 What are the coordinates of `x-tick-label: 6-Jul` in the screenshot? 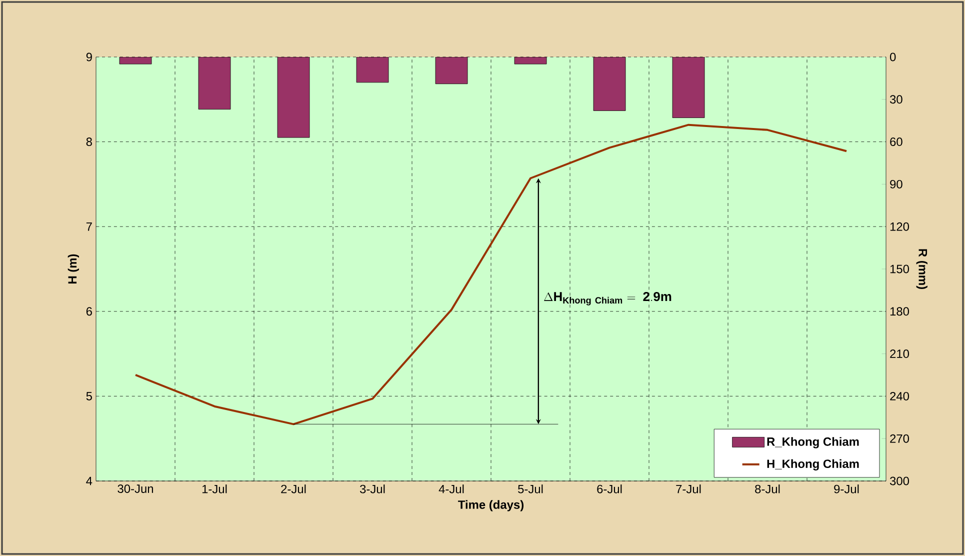 It's located at (609, 489).